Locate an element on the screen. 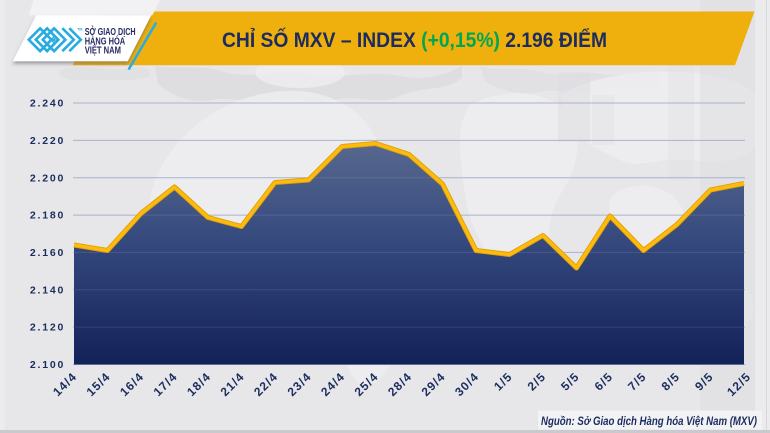  svg-text: 2.140 is located at coordinates (47, 290).